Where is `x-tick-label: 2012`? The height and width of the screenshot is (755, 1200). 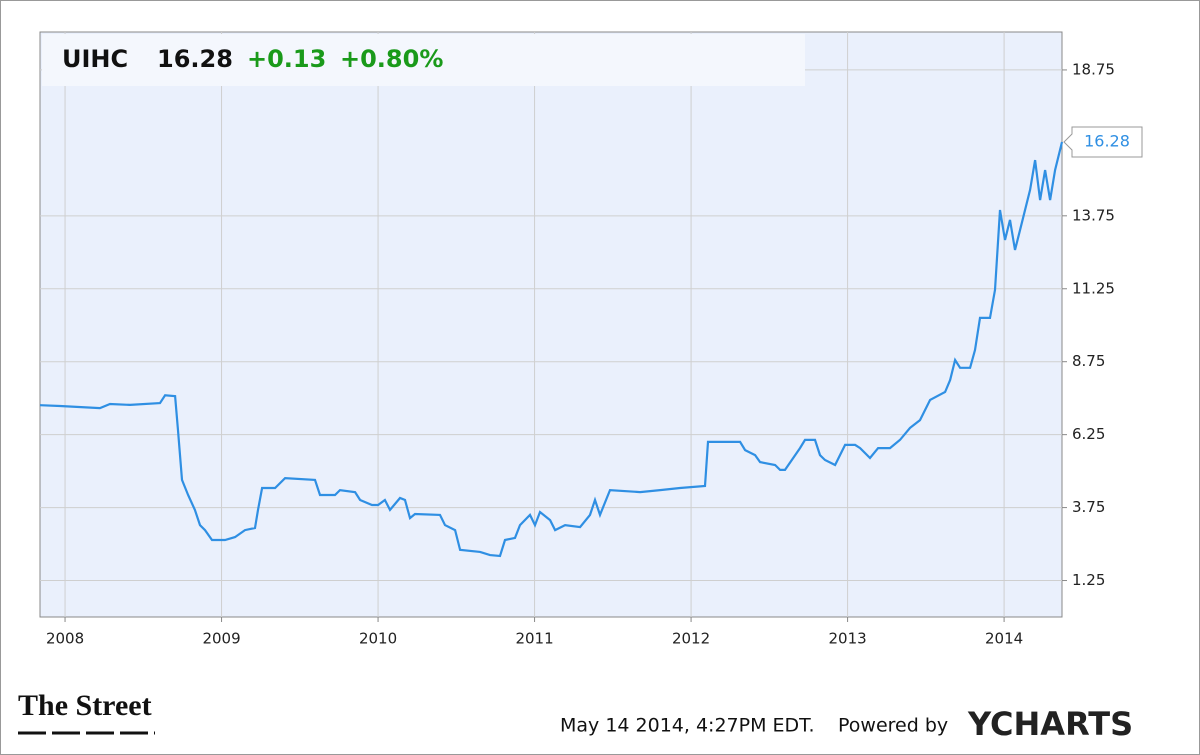
x-tick-label: 2012 is located at coordinates (691, 639).